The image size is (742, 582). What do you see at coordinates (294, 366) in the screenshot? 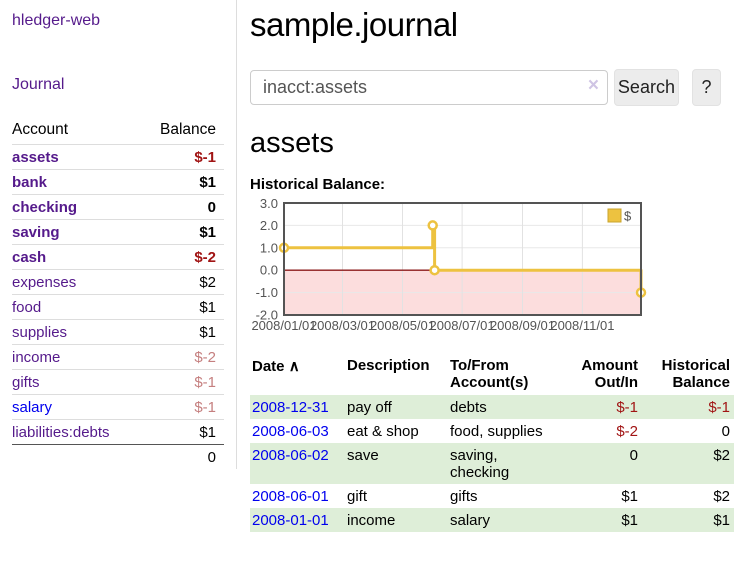
I see `sort-ascending-icon: ∧` at bounding box center [294, 366].